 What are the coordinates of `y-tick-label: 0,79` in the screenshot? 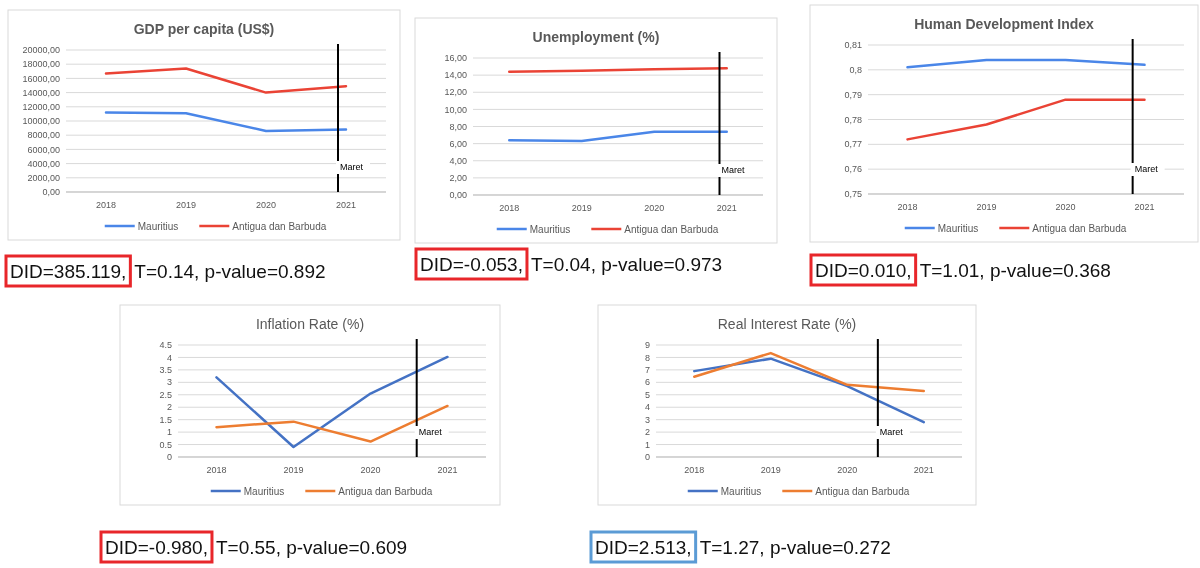 It's located at (853, 94).